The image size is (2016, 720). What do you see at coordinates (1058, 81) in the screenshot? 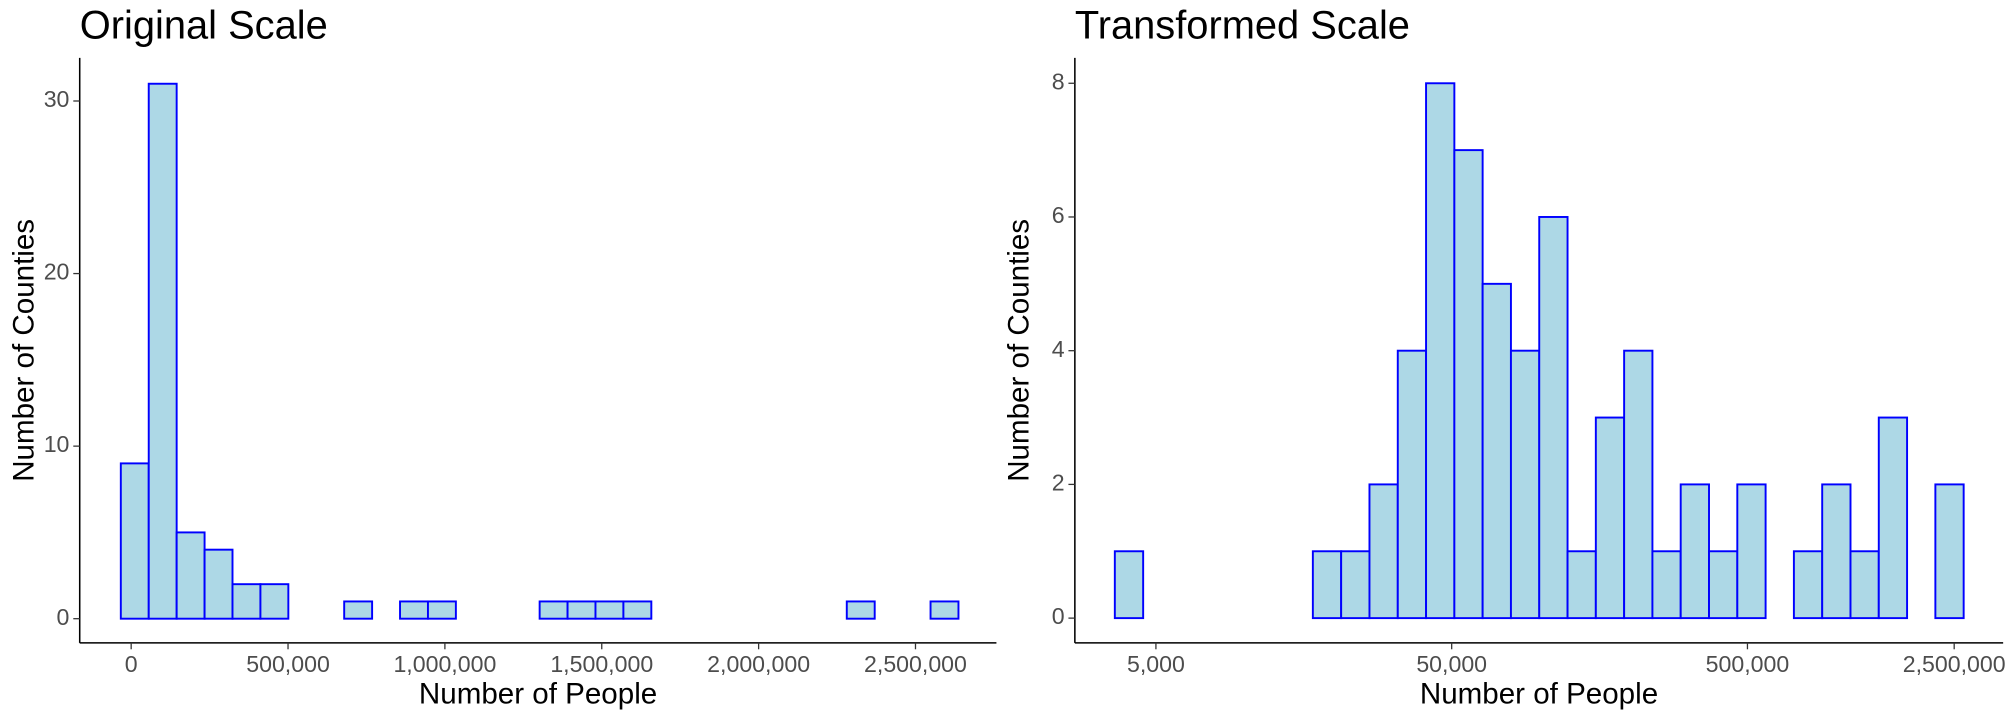
I see `y-tick-label: 8` at bounding box center [1058, 81].